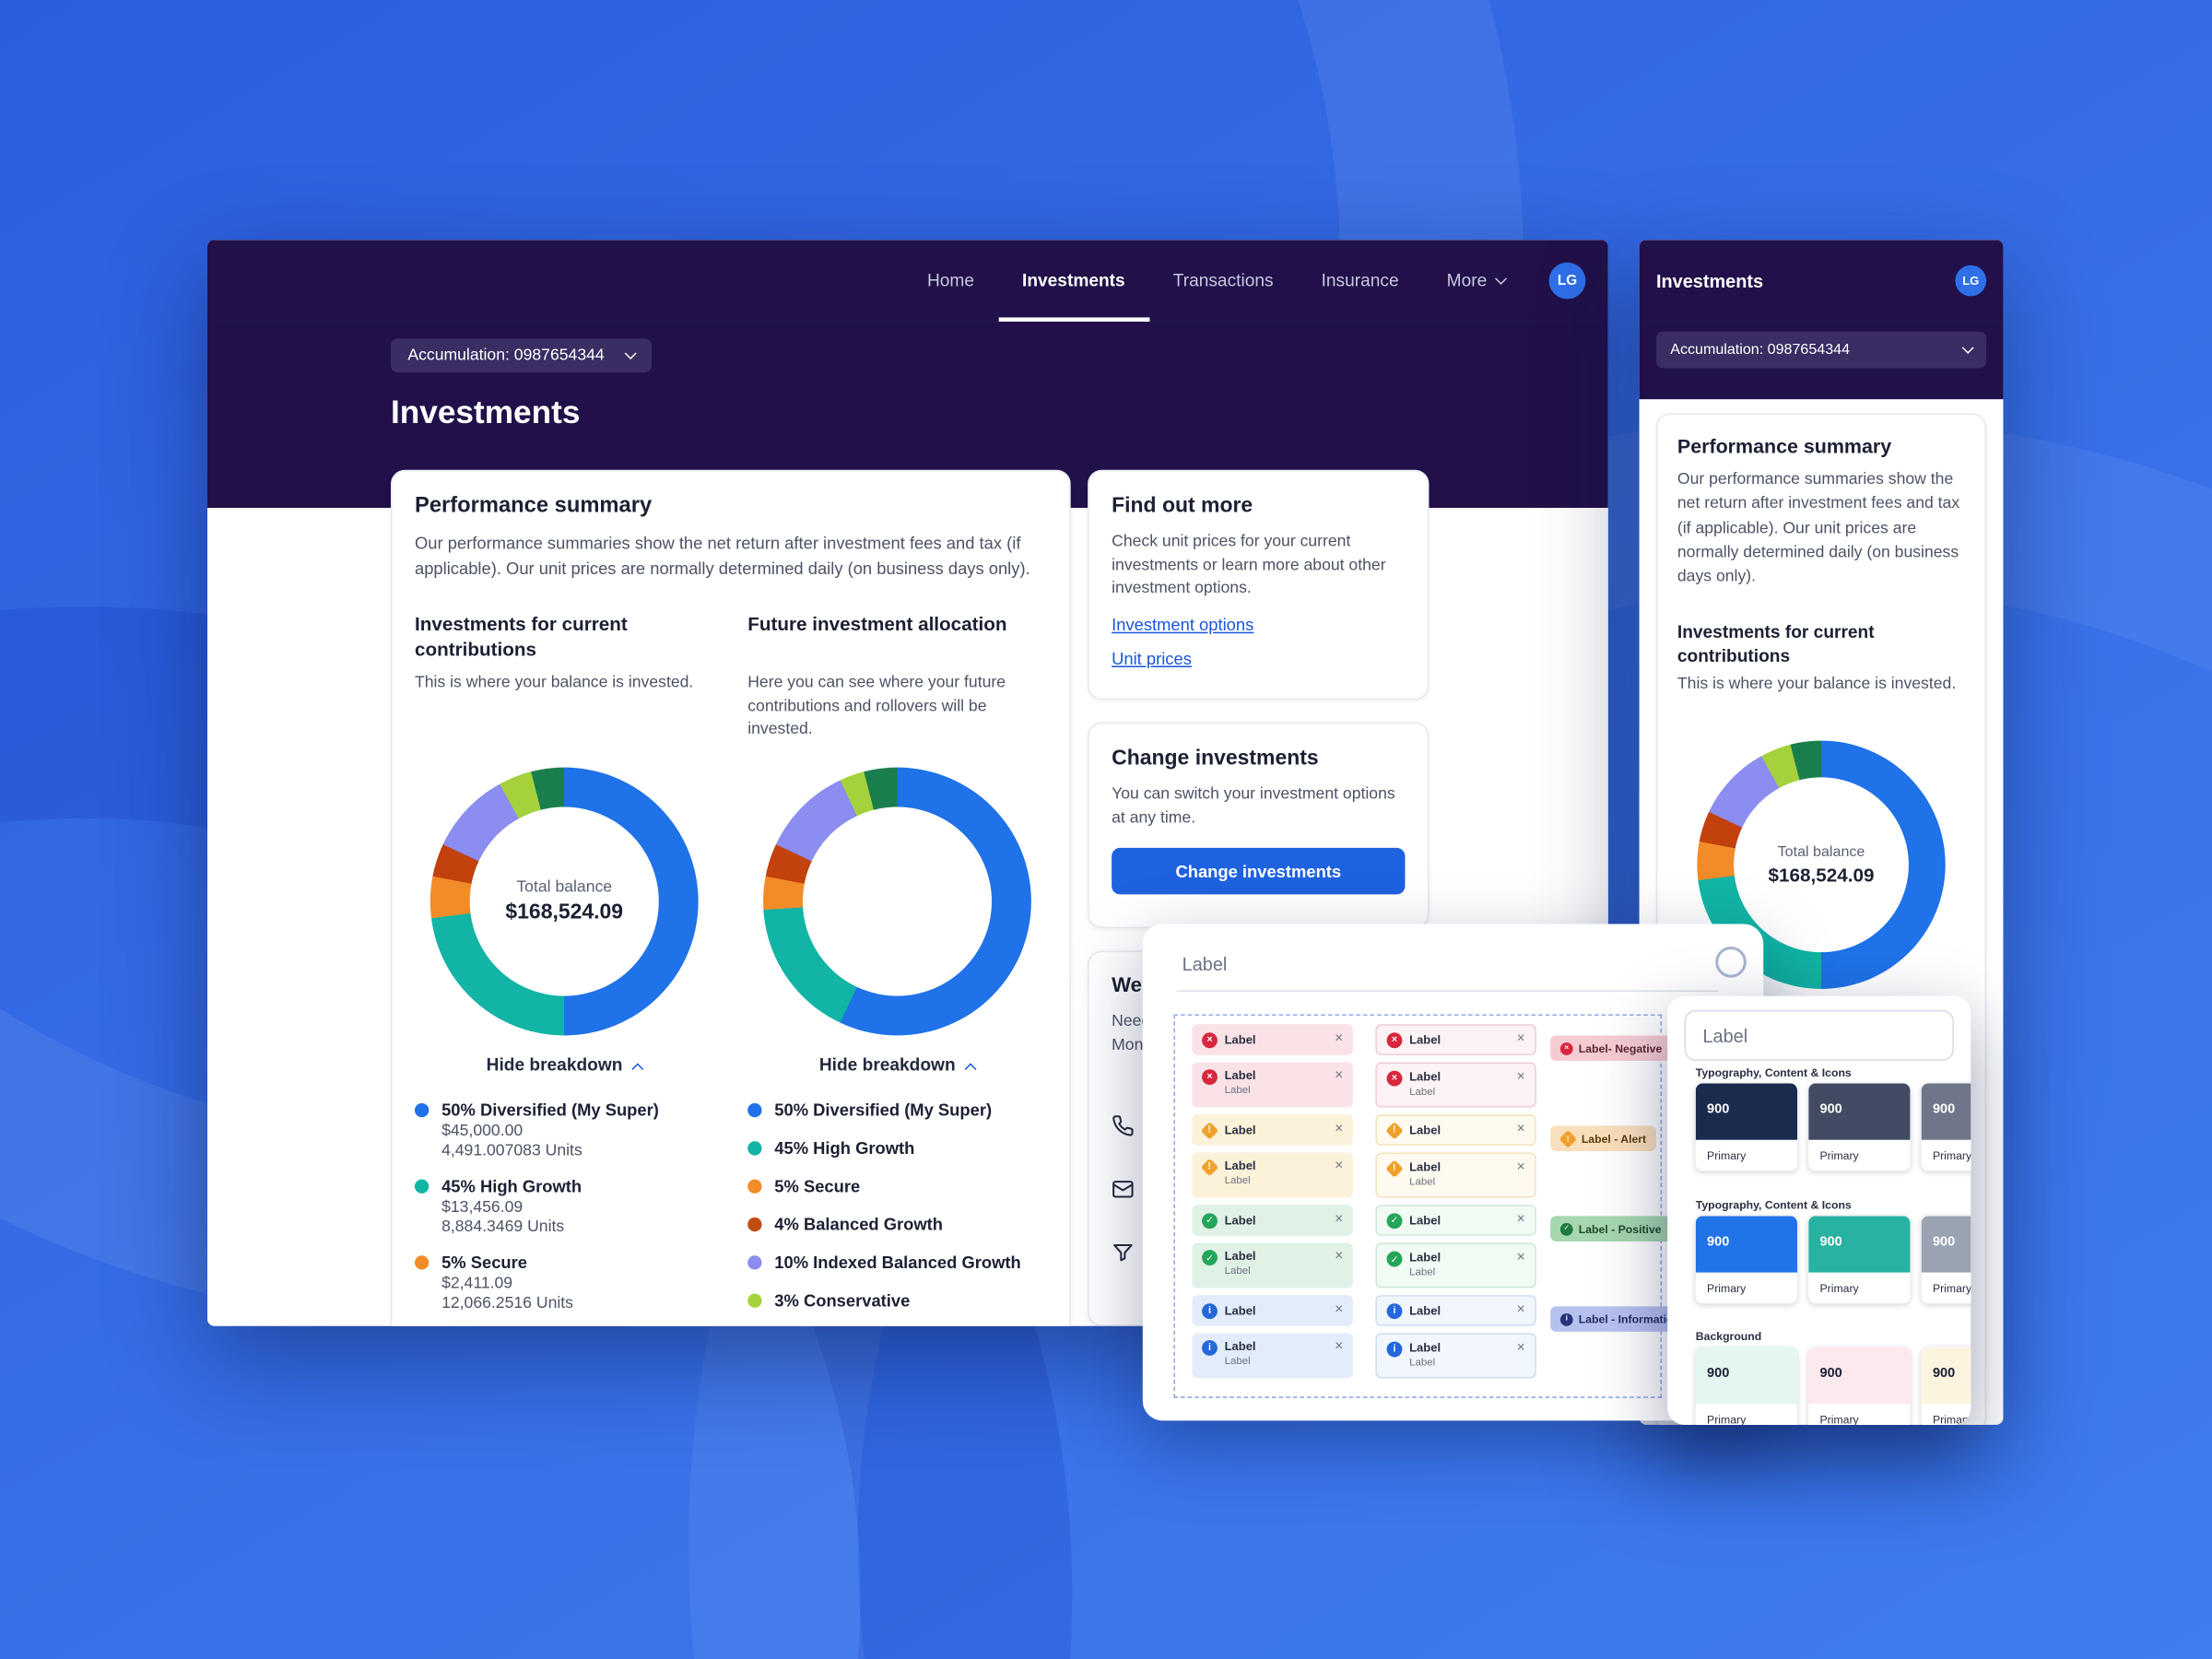 The image size is (2212, 1659). I want to click on phone-contact-row, so click(1258, 1126).